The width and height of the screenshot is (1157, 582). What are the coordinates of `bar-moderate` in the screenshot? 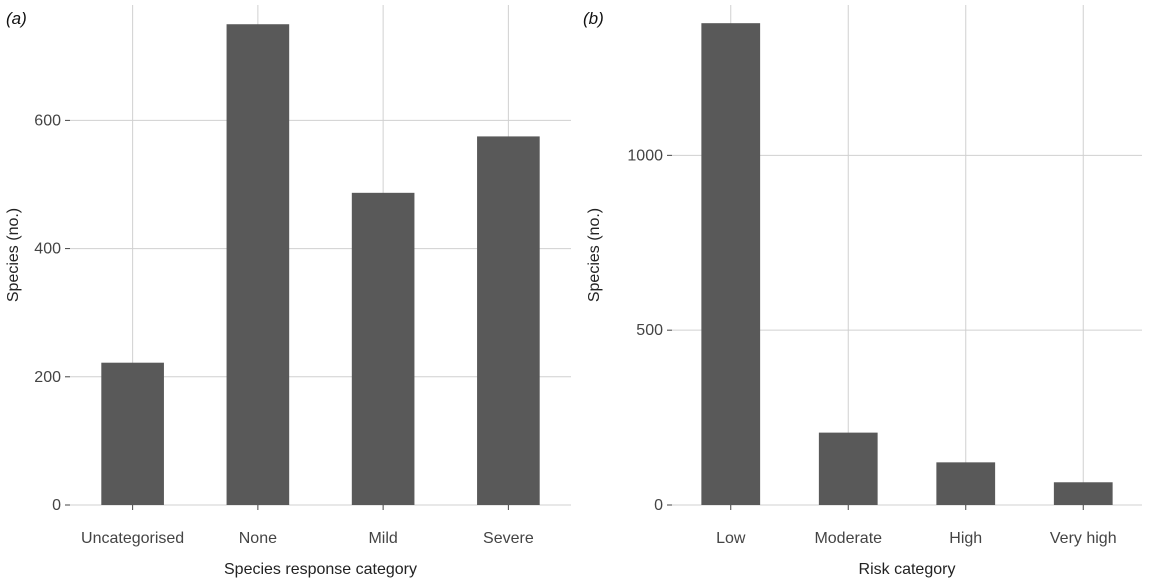 It's located at (848, 468).